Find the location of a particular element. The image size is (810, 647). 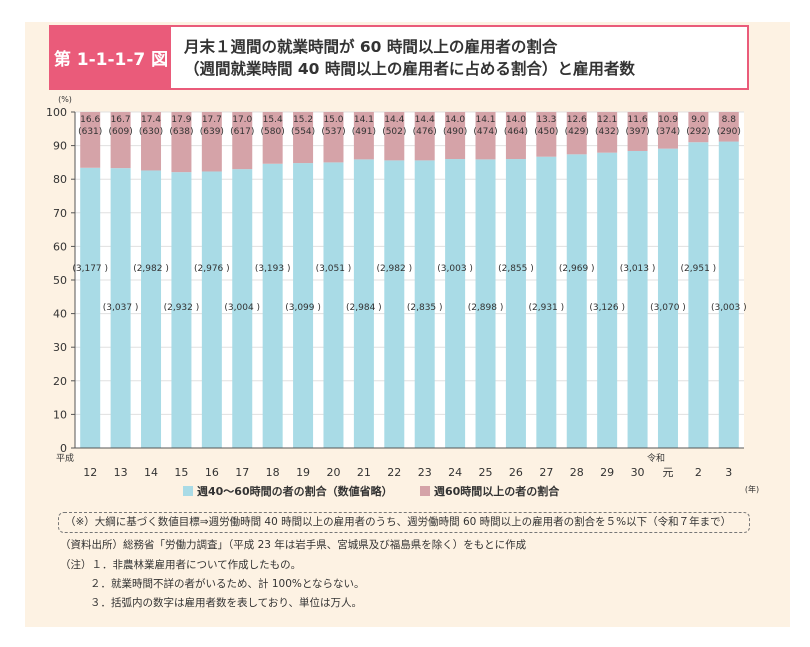

x-tick-label: 16 is located at coordinates (212, 472).